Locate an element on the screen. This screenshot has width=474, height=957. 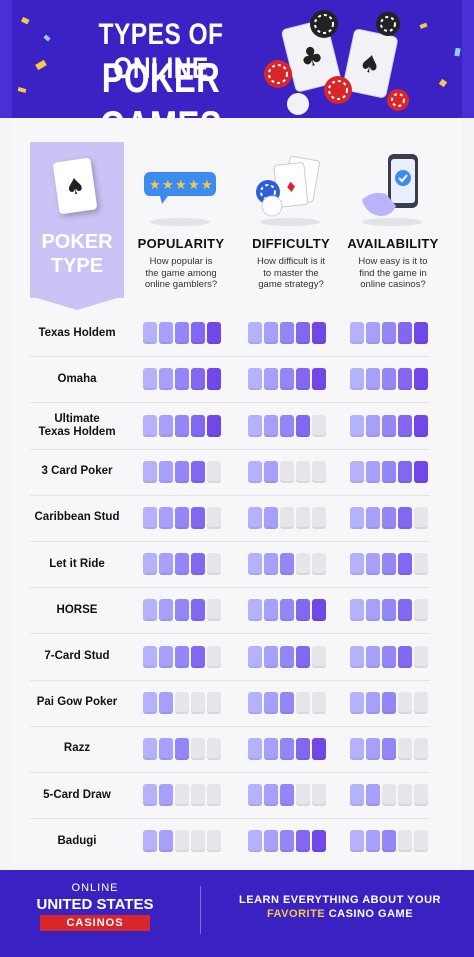
playing-card-icon: ♠ is located at coordinates (75, 186).